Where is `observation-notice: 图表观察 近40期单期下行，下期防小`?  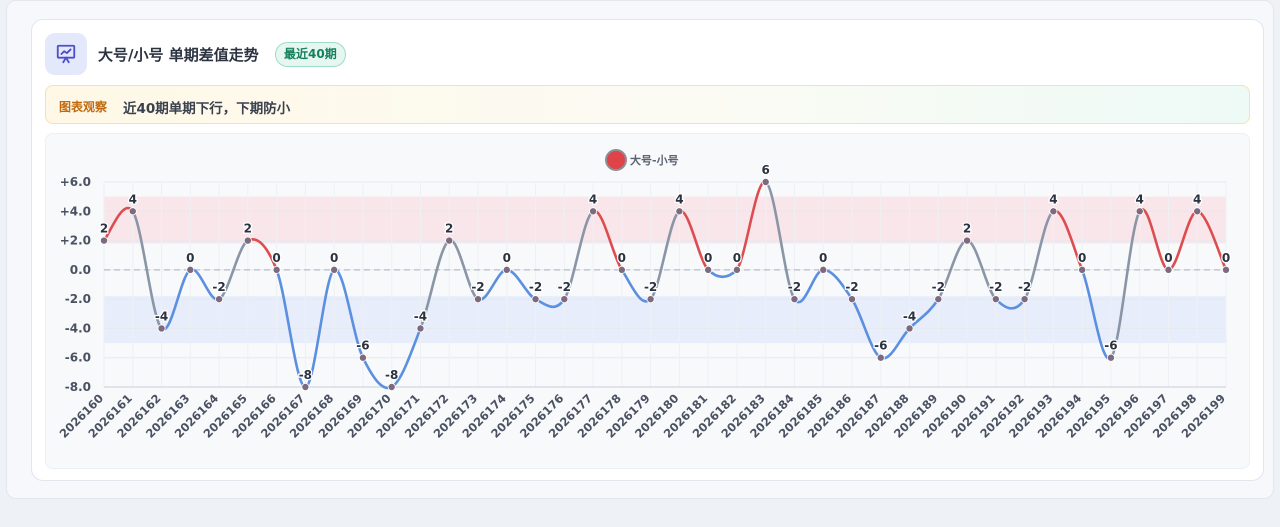 observation-notice: 图表观察 近40期单期下行，下期防小 is located at coordinates (647, 104).